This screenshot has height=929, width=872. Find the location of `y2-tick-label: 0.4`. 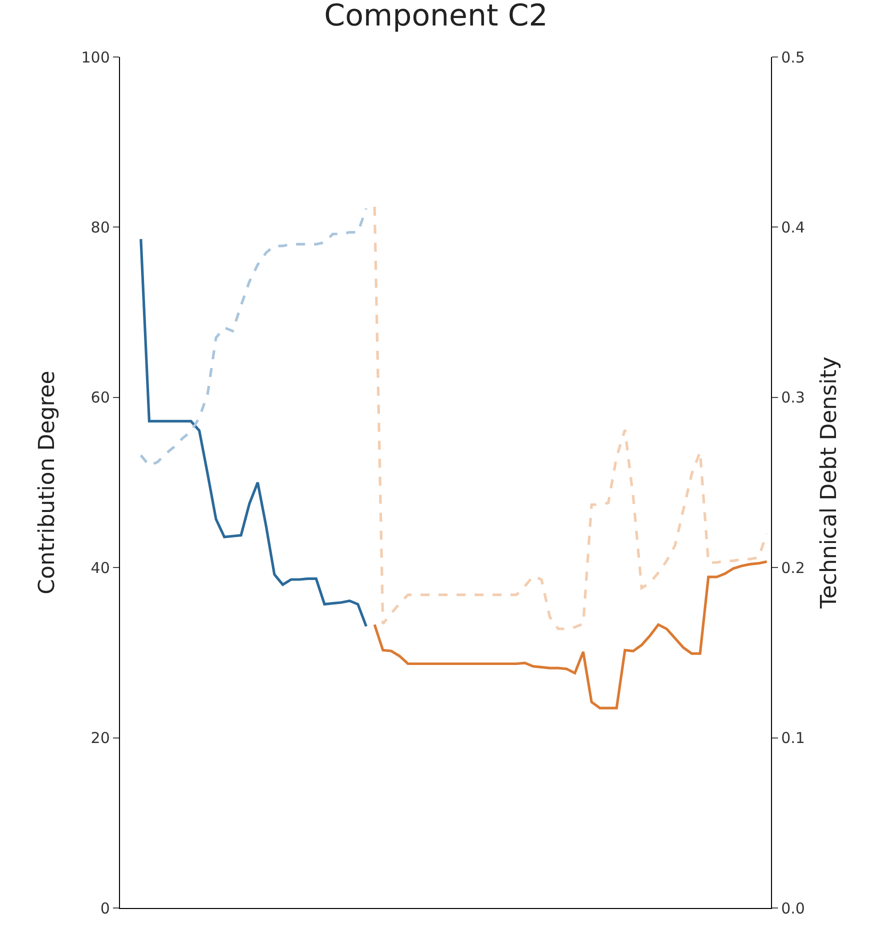

y2-tick-label: 0.4 is located at coordinates (793, 227).